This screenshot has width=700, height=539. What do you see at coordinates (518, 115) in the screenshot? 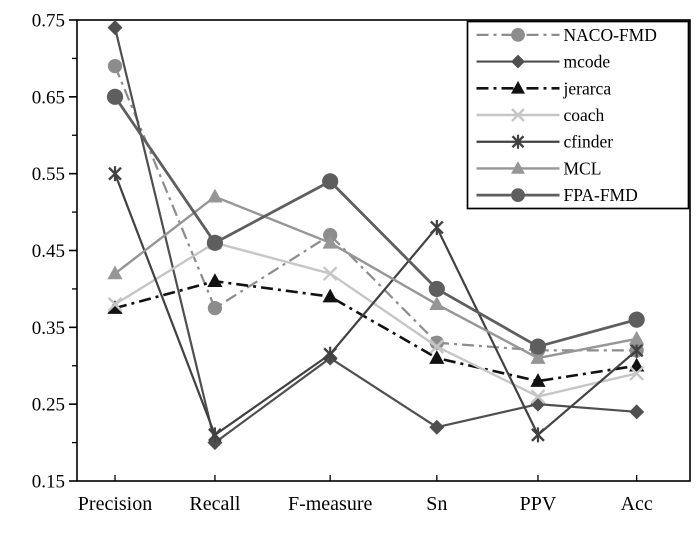
I see `legend-marker-coach-icon` at bounding box center [518, 115].